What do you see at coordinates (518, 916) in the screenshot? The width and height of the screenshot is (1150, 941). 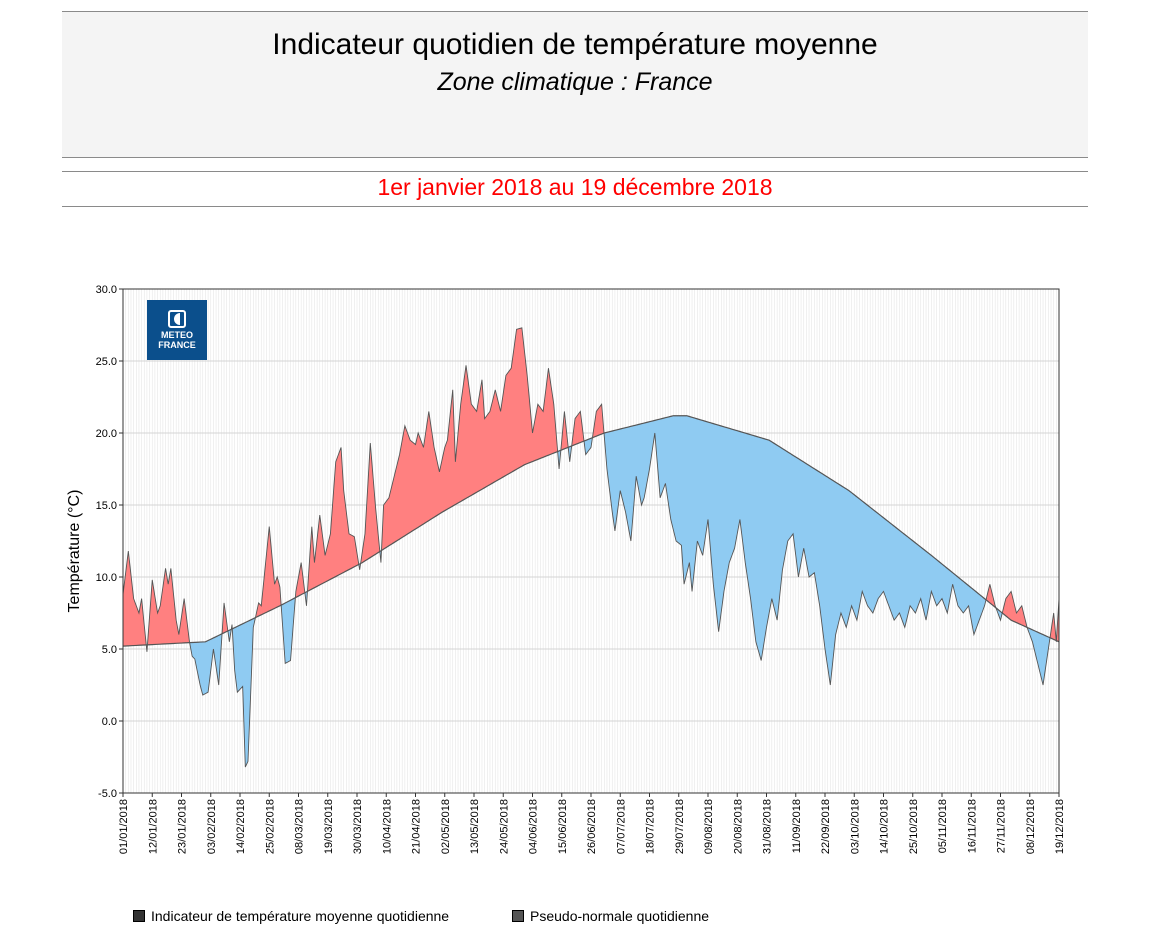 I see `legend-swatch-normal` at bounding box center [518, 916].